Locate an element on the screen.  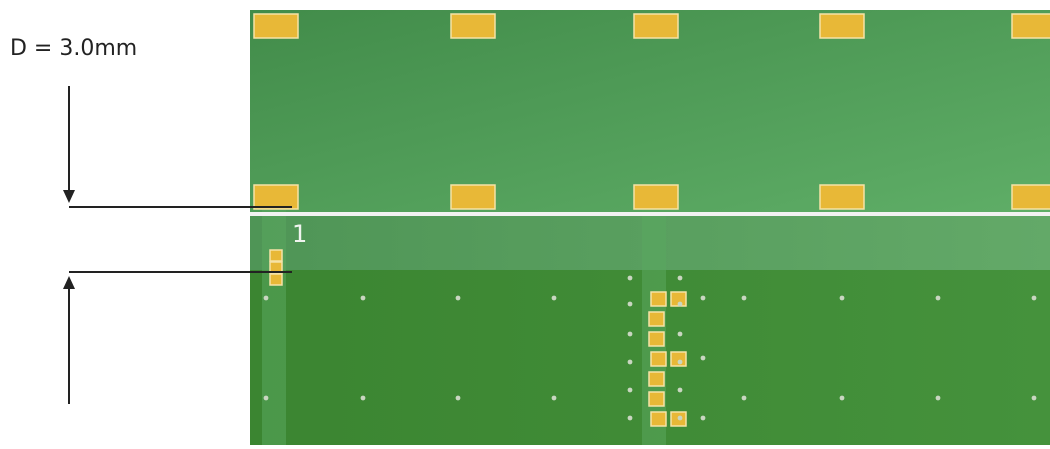
top-pad-row is located at coordinates (651, 26).